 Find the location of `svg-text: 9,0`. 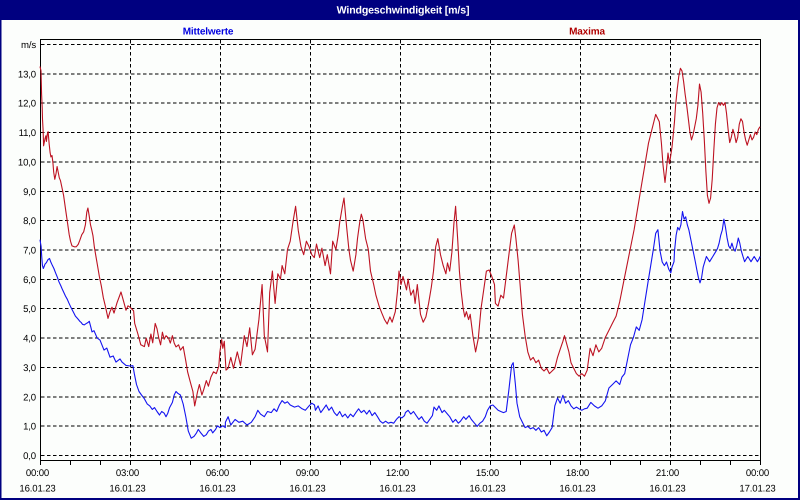

svg-text: 9,0 is located at coordinates (29, 192).